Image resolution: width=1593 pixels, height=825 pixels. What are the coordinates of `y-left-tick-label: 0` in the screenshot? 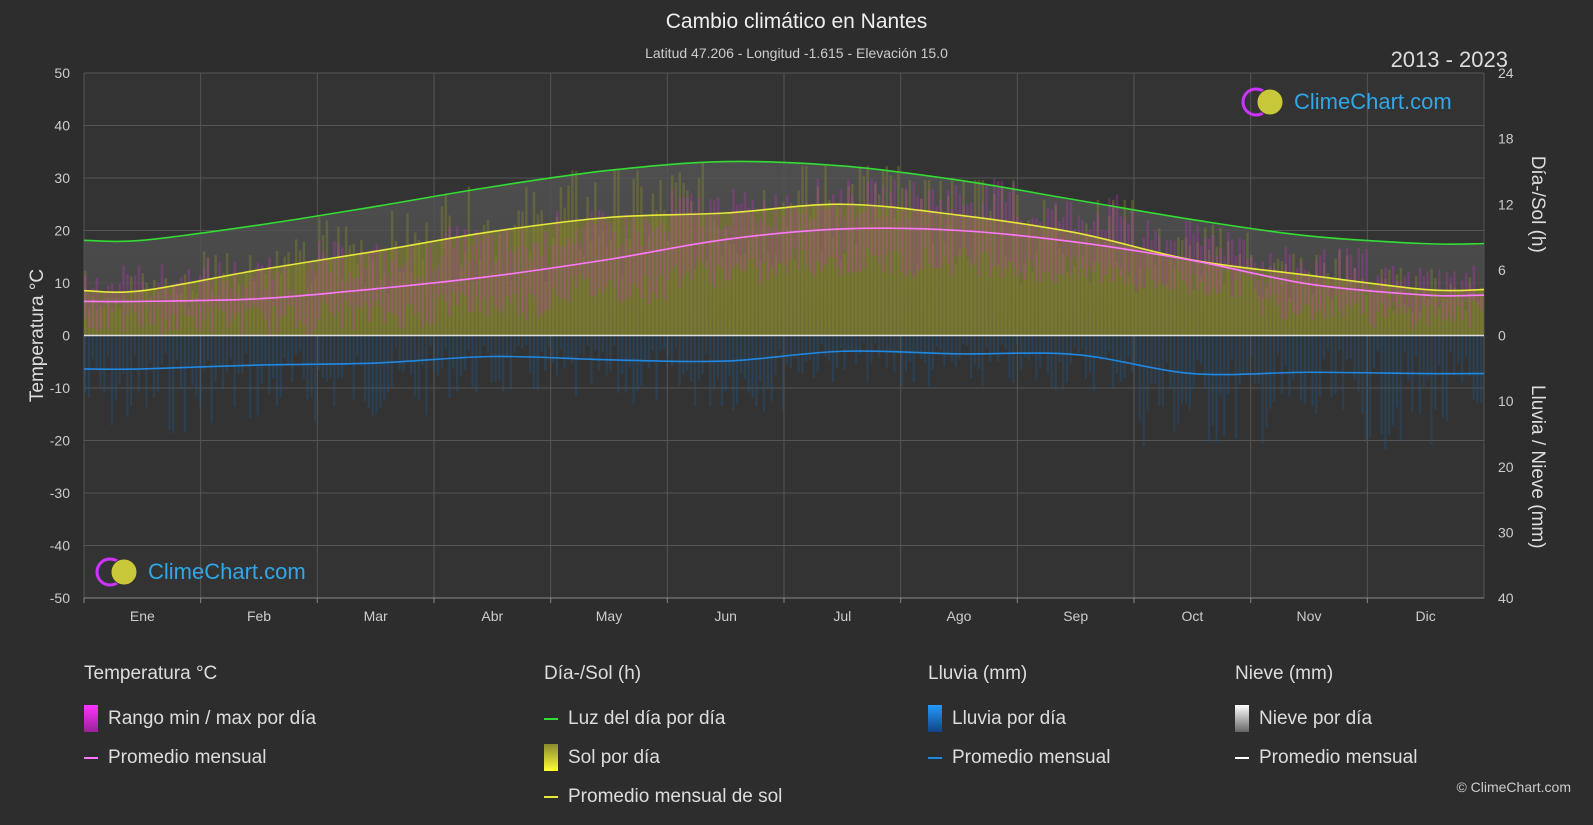 It's located at (66, 336).